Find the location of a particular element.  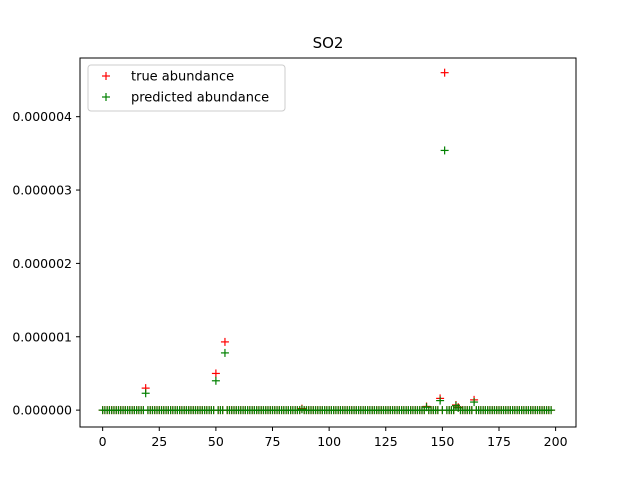

x-axis: 0 25 50 75 100 125 150 175 200 is located at coordinates (333, 438).